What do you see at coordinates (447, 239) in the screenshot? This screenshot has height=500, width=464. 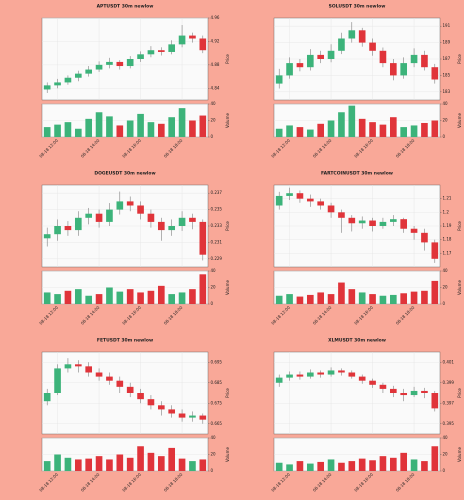 I see `y-tick-label: 1.18` at bounding box center [447, 239].